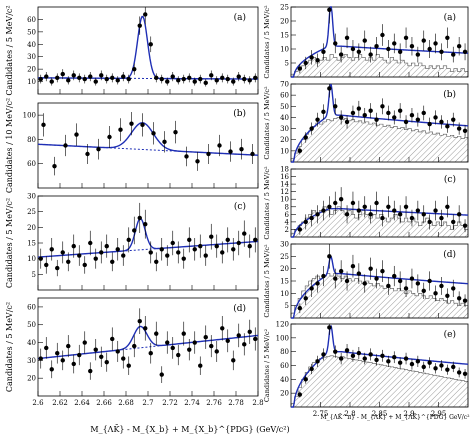  What do you see at coordinates (132, 50) in the screenshot?
I see `panel-left-a: 10 20 30 40 50 60 (a) Candidates / 5 MeV/c²` at bounding box center [132, 50].